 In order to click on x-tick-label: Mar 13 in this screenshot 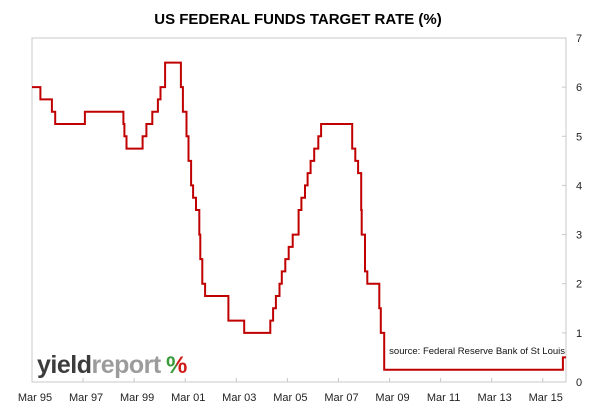, I will do `click(495, 398)`.